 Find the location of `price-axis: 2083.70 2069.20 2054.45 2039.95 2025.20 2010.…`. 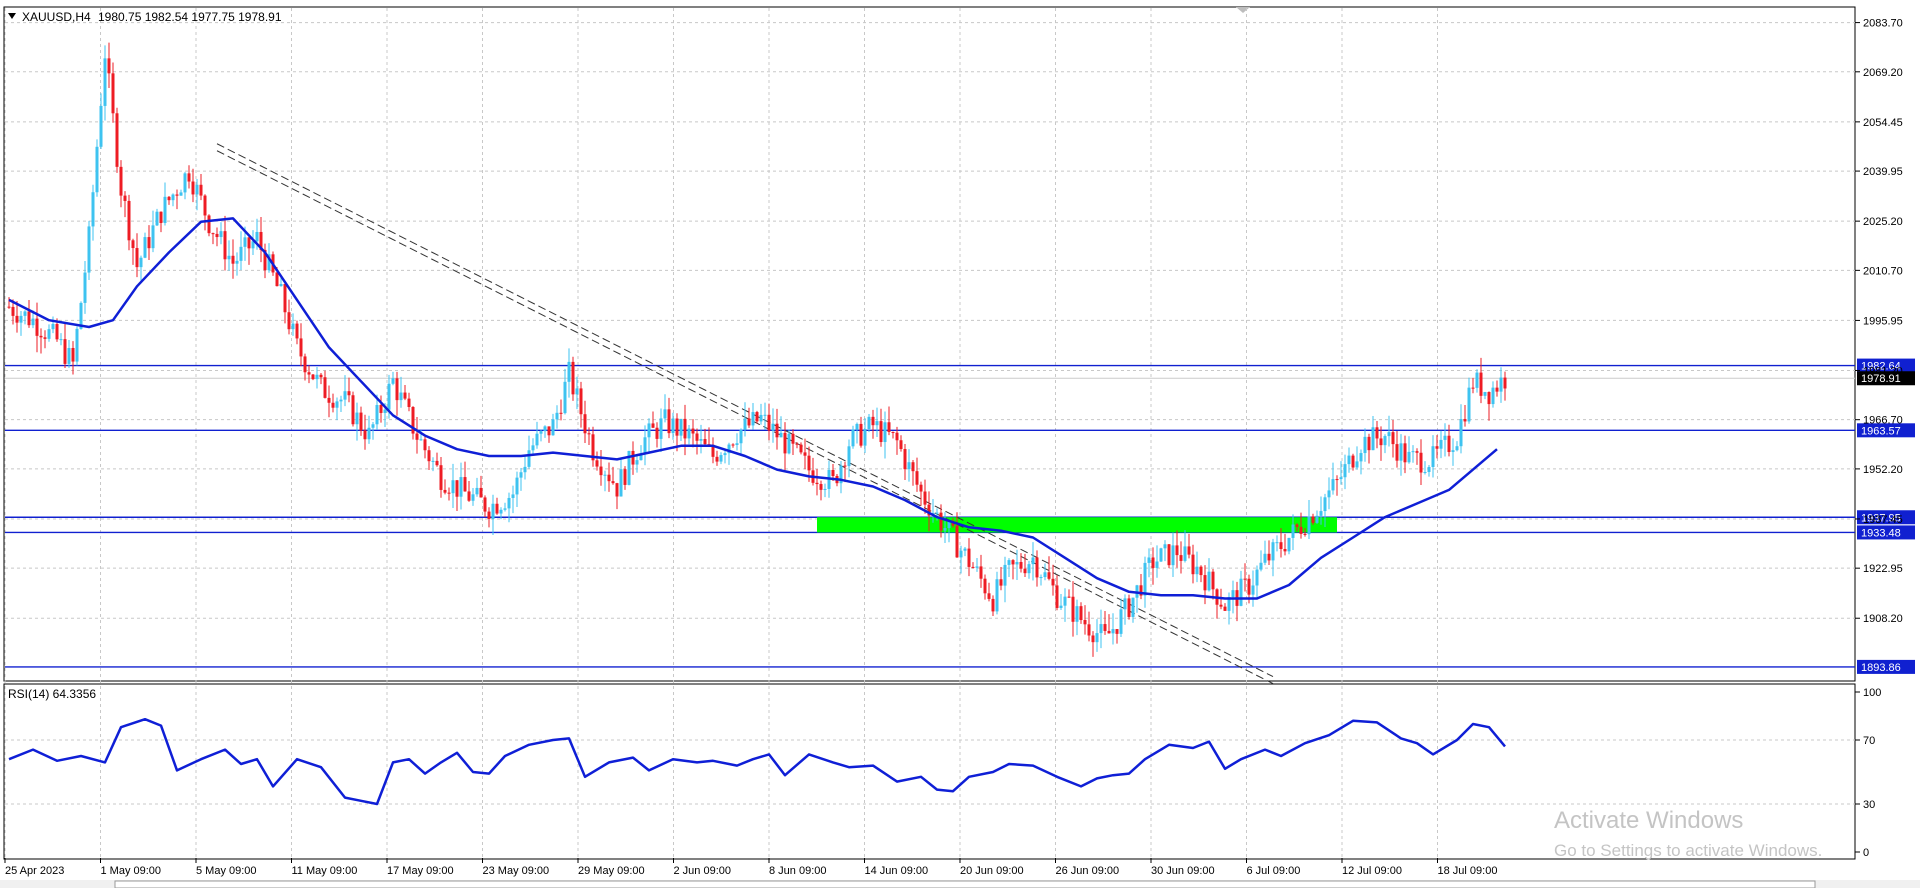

price-axis: 2083.70 2069.20 2054.45 2039.95 2025.20 2010.… is located at coordinates (1879, 321).